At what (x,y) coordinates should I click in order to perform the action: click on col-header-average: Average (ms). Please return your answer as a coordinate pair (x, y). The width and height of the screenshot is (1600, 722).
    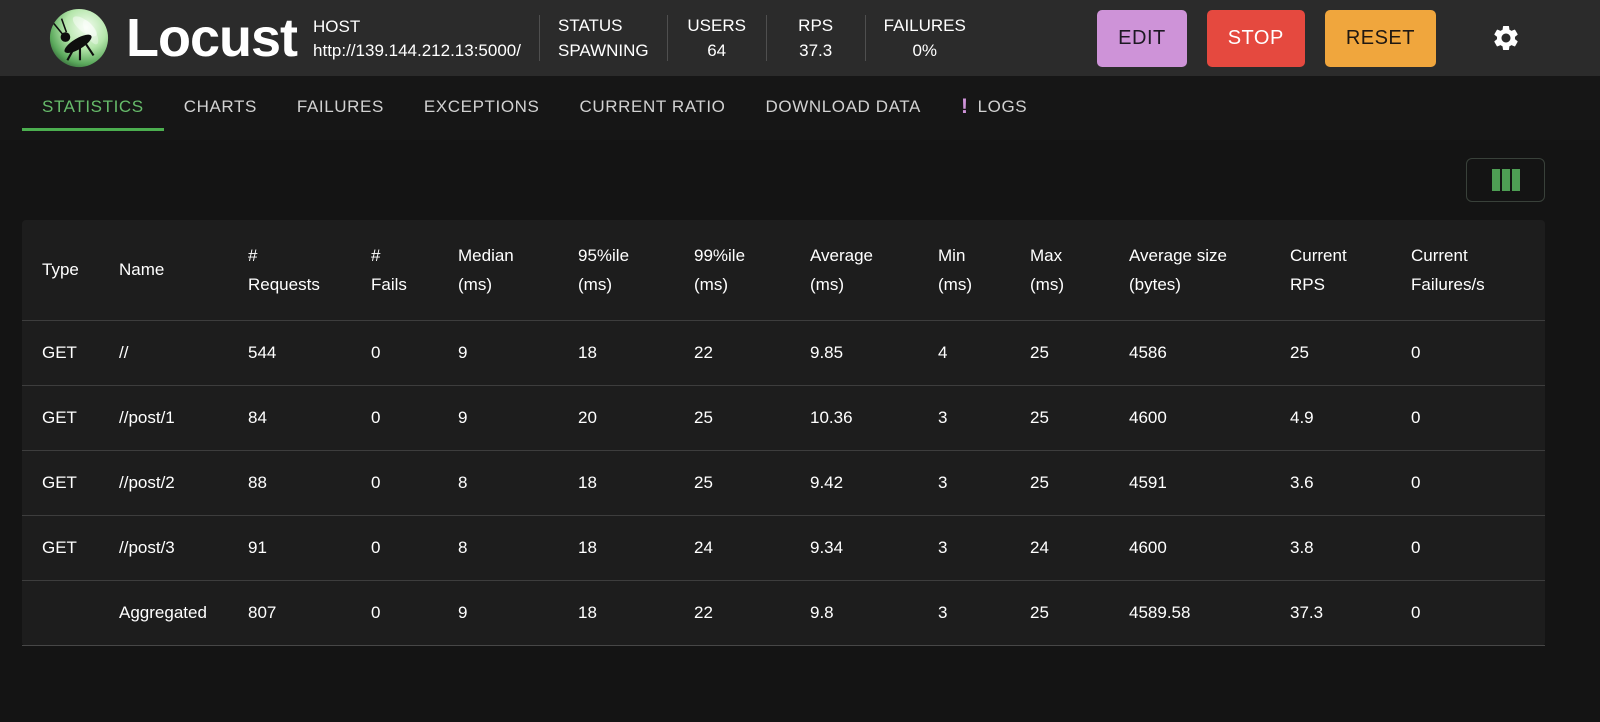
    Looking at the image, I should click on (874, 270).